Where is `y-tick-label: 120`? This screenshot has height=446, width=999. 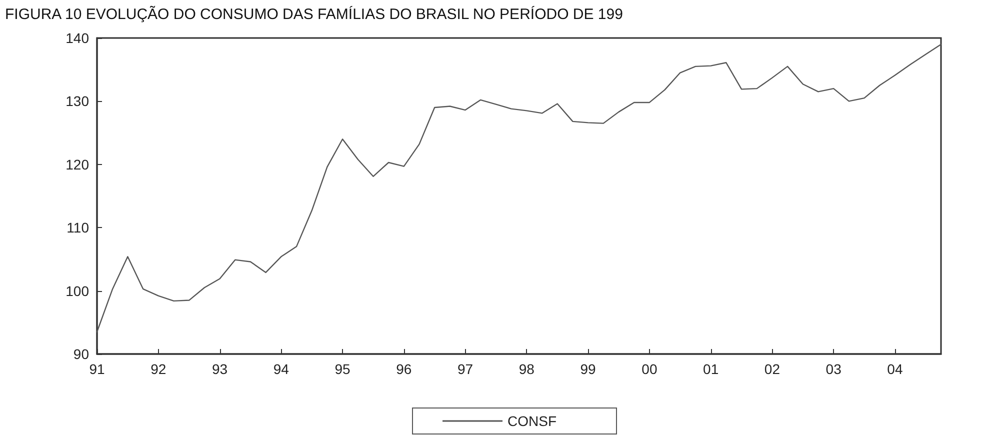 y-tick-label: 120 is located at coordinates (78, 164).